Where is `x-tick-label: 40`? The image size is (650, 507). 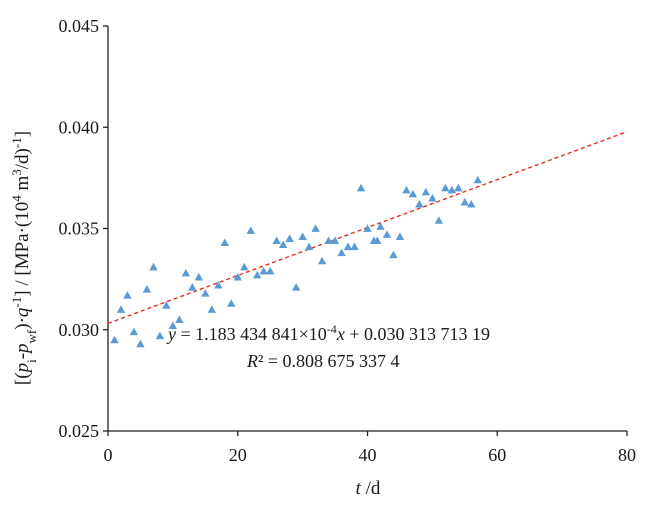 x-tick-label: 40 is located at coordinates (368, 455).